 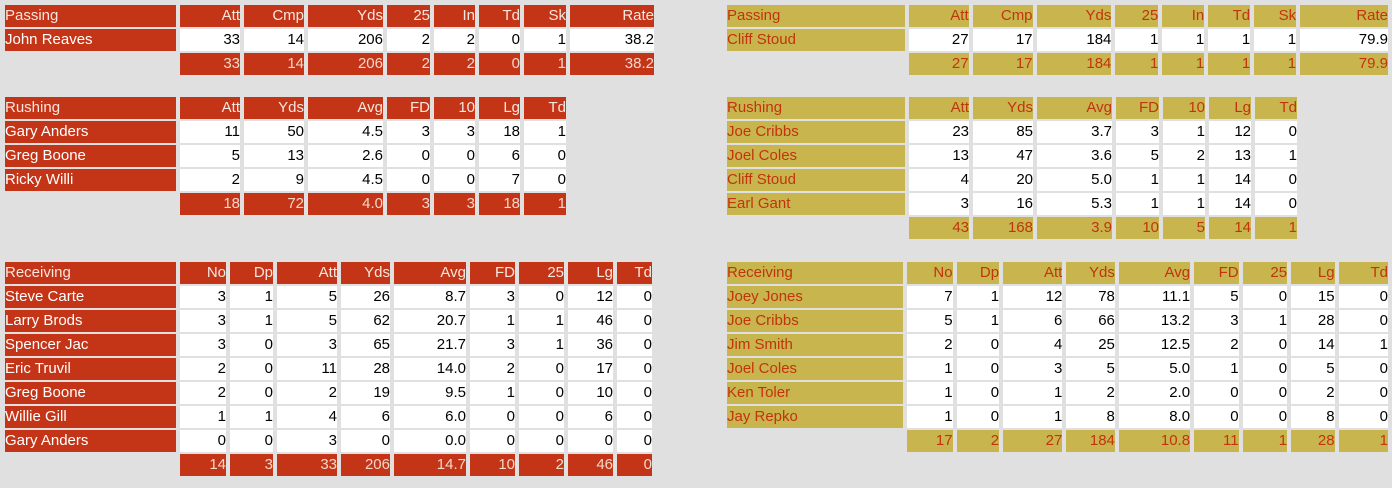 What do you see at coordinates (1090, 273) in the screenshot?
I see `column-header-cell: Yds` at bounding box center [1090, 273].